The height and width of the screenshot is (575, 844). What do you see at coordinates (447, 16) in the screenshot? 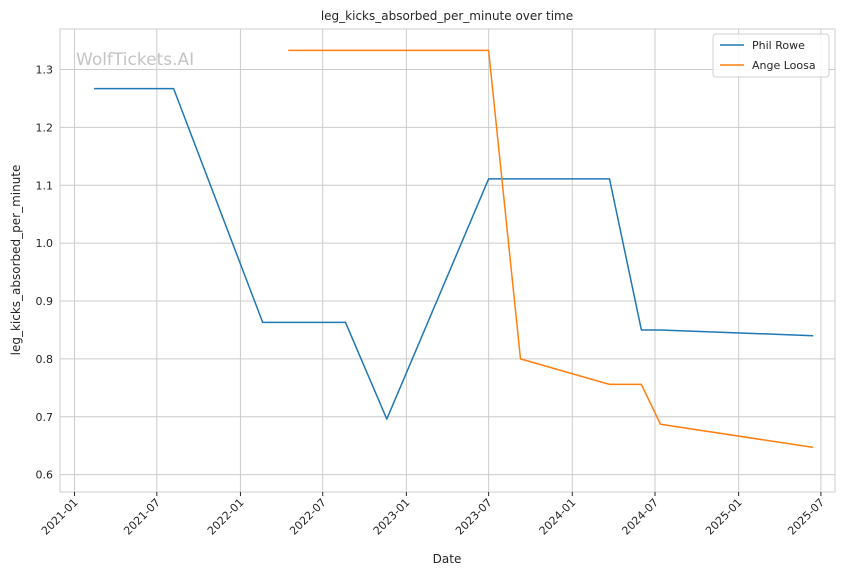
I see `chart-title: leg_kicks_absorbed_per_minute over time` at bounding box center [447, 16].